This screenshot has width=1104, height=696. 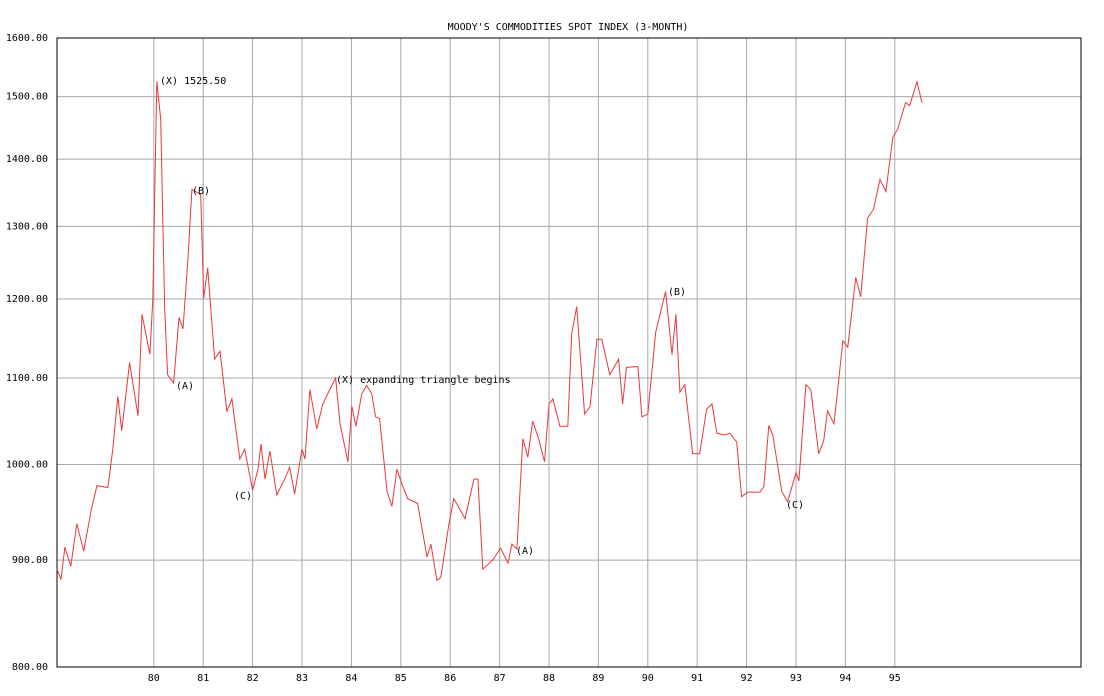 I want to click on x-tick-label: 85, so click(x=401, y=678).